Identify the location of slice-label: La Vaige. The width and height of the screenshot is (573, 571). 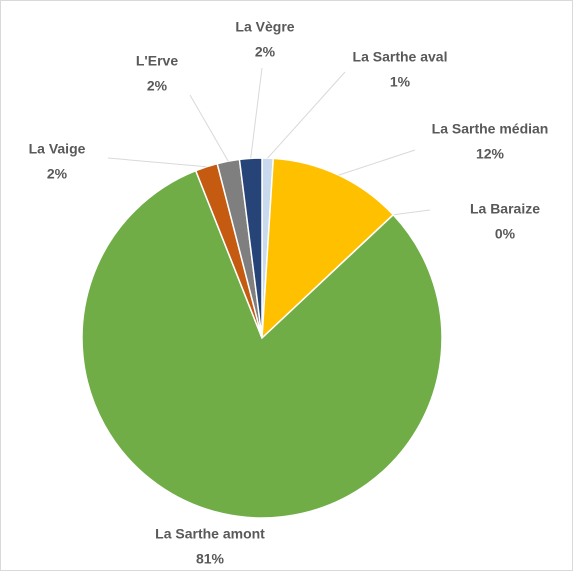
(57, 149).